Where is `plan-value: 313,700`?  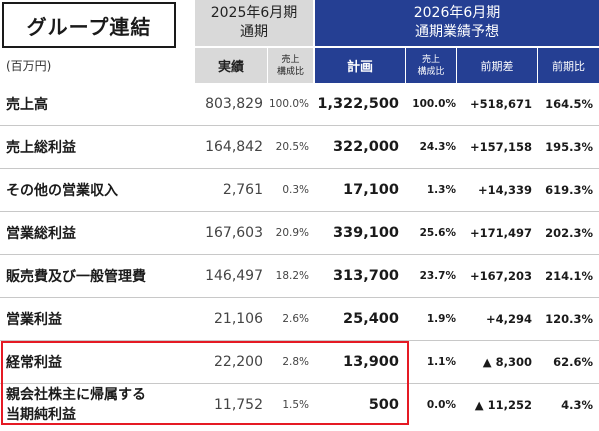 plan-value: 313,700 is located at coordinates (365, 276).